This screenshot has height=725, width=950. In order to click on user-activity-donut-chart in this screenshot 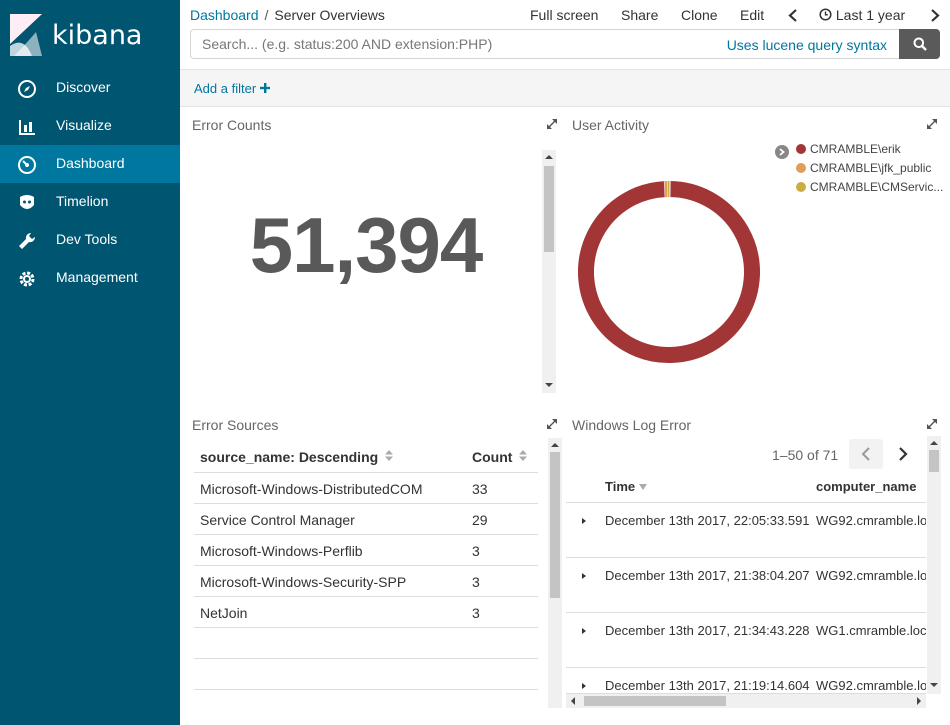, I will do `click(669, 272)`.